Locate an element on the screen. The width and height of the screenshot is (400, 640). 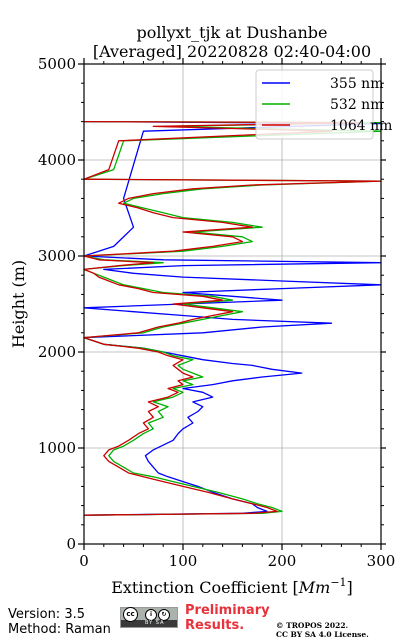
chart-subtitle: [Averaged] 20220828 02:40-04:00 is located at coordinates (232, 51).